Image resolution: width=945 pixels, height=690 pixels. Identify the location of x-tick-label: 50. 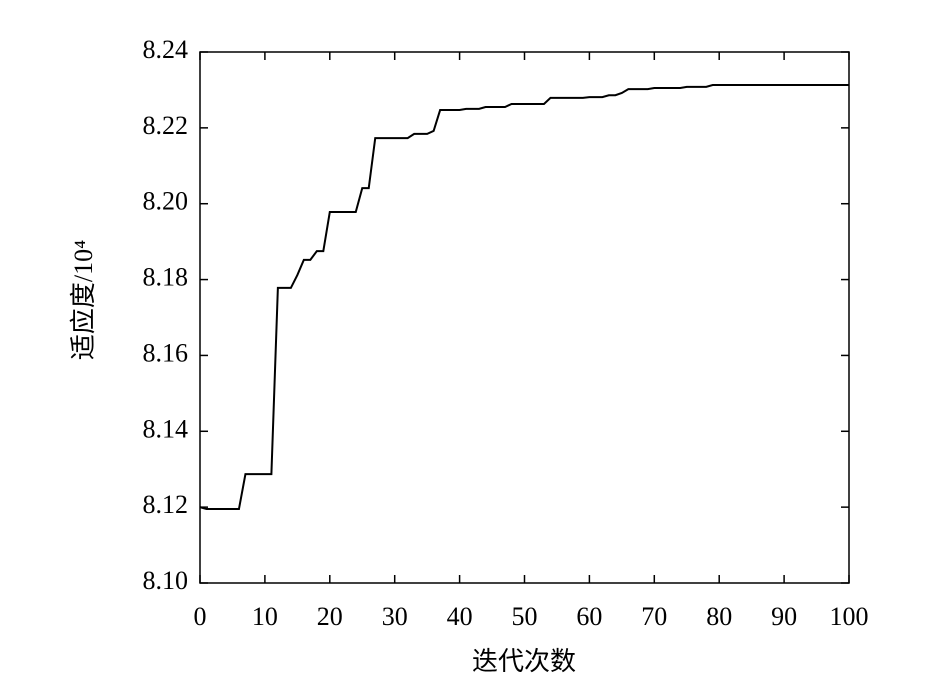
(525, 616).